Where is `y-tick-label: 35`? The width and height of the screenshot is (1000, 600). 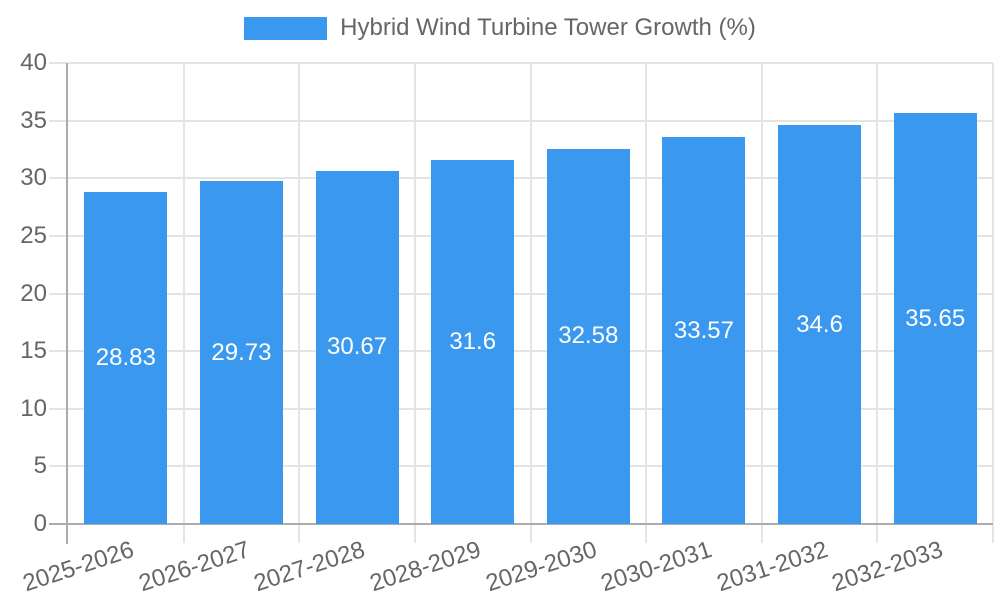
y-tick-label: 35 is located at coordinates (33, 120).